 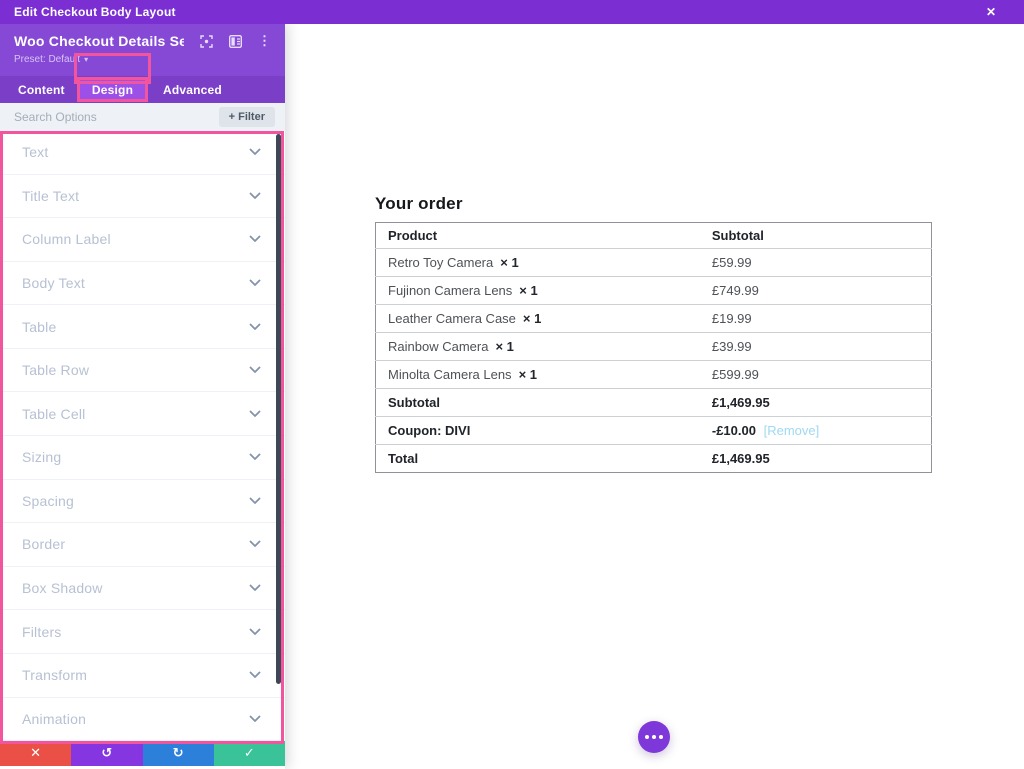 I want to click on subtotal-cell: £599.99, so click(x=815, y=374).